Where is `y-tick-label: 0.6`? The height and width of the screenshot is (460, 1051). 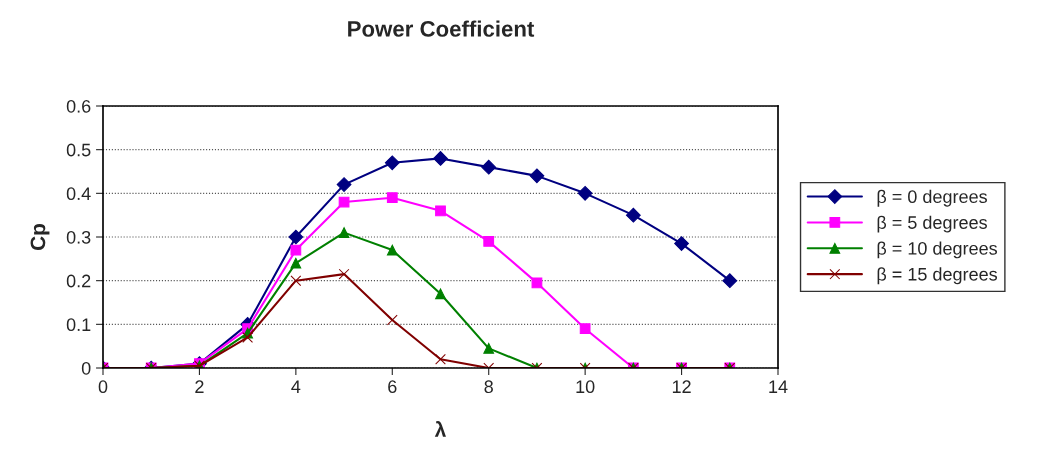 y-tick-label: 0.6 is located at coordinates (78, 106).